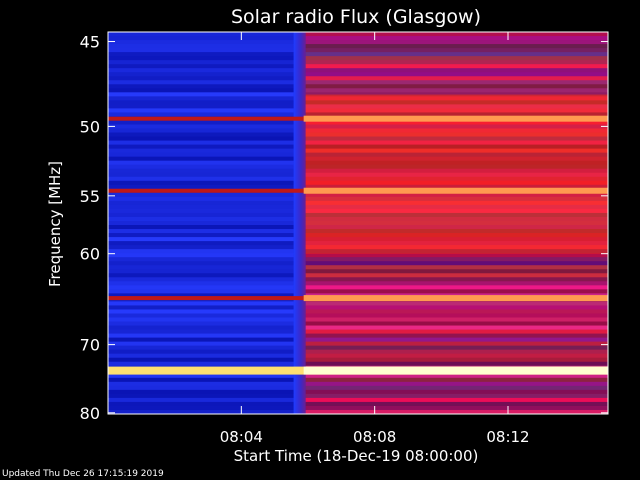 The image size is (640, 480). What do you see at coordinates (83, 474) in the screenshot?
I see `updated-timestamp: Updated Thu Dec 26 17:15:19 2019` at bounding box center [83, 474].